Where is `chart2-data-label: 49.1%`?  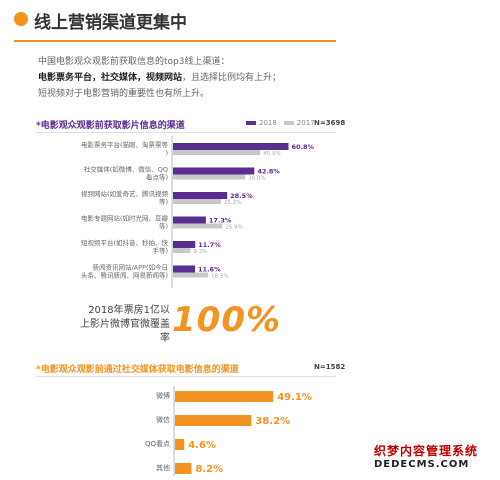
chart2-data-label: 49.1% is located at coordinates (294, 397).